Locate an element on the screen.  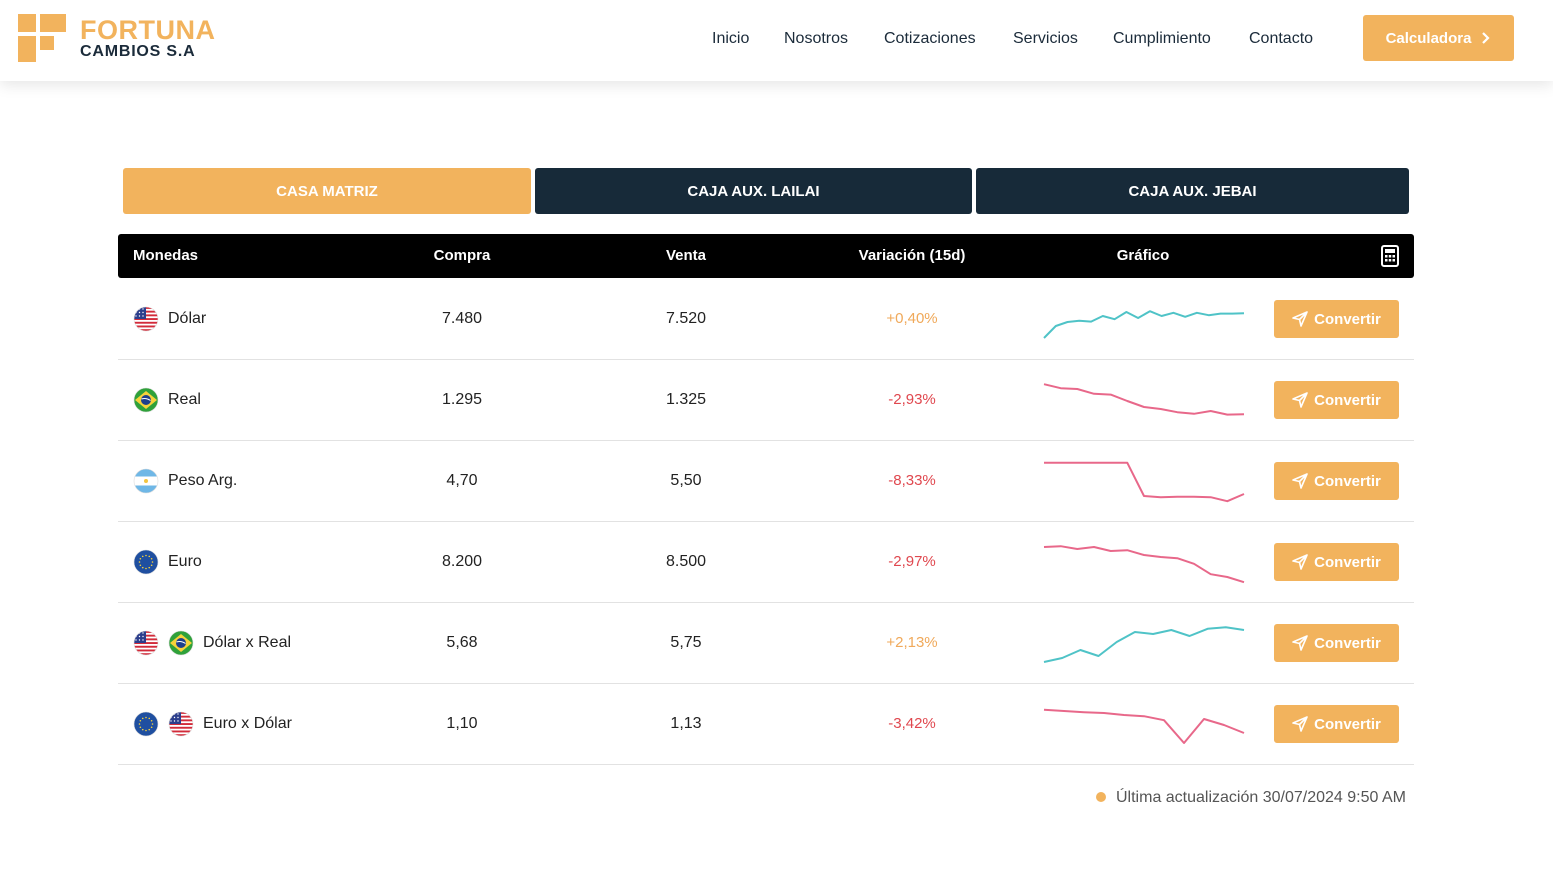
nav-item-servicios: Servicios is located at coordinates (1045, 38).